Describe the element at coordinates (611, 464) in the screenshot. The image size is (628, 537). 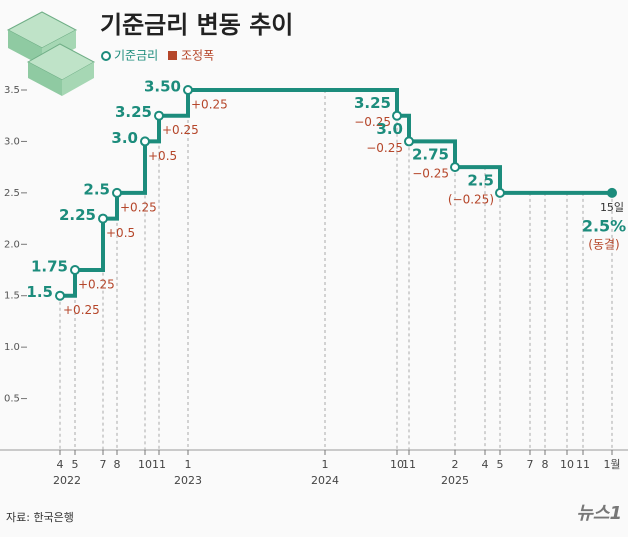
I see `x-tick-label: 1월` at that location.